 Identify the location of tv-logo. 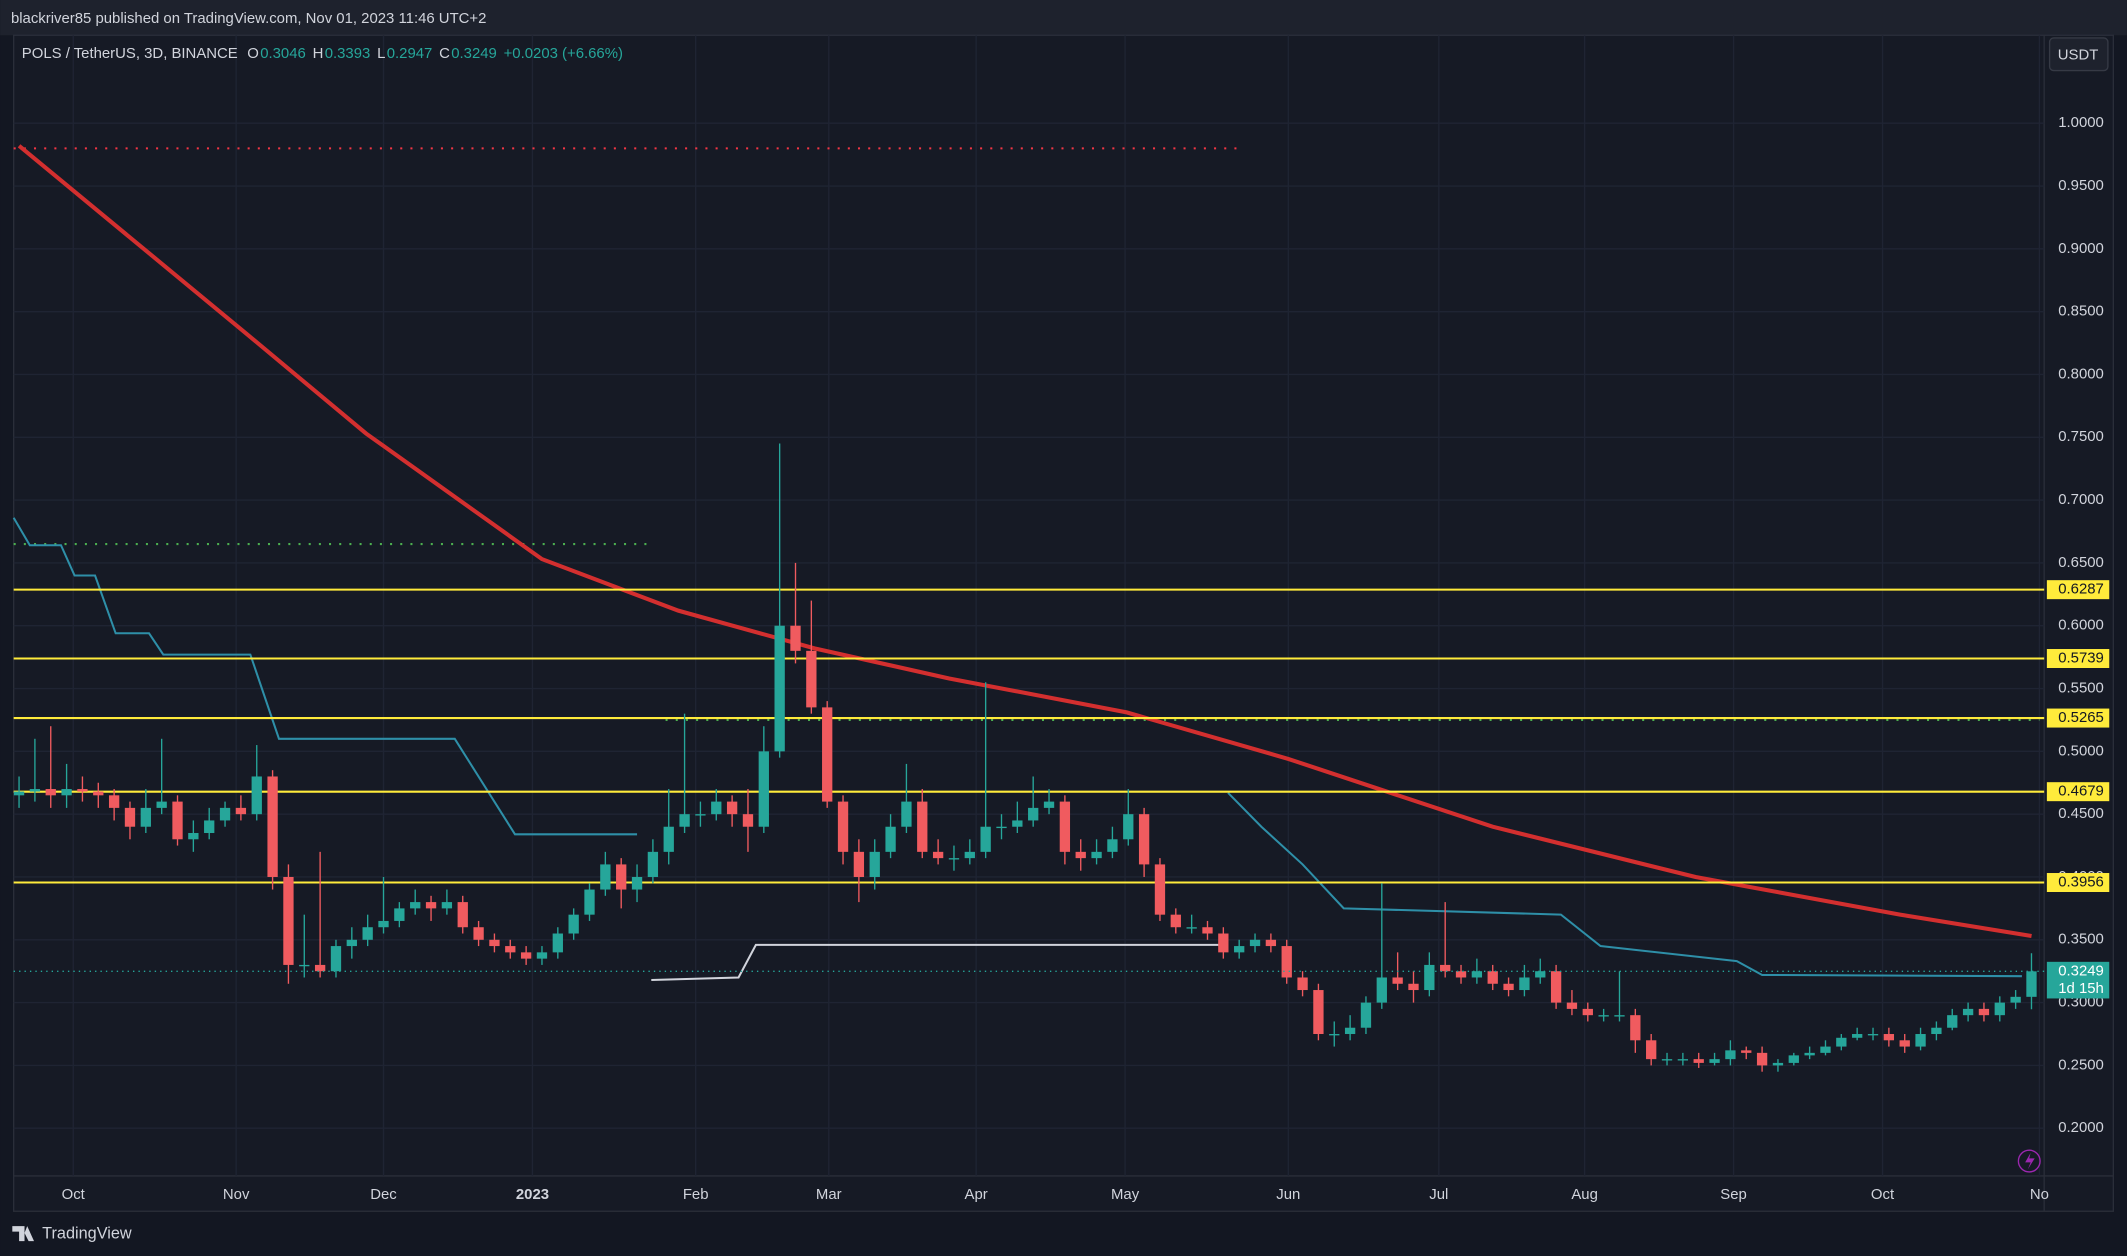
(23, 1234).